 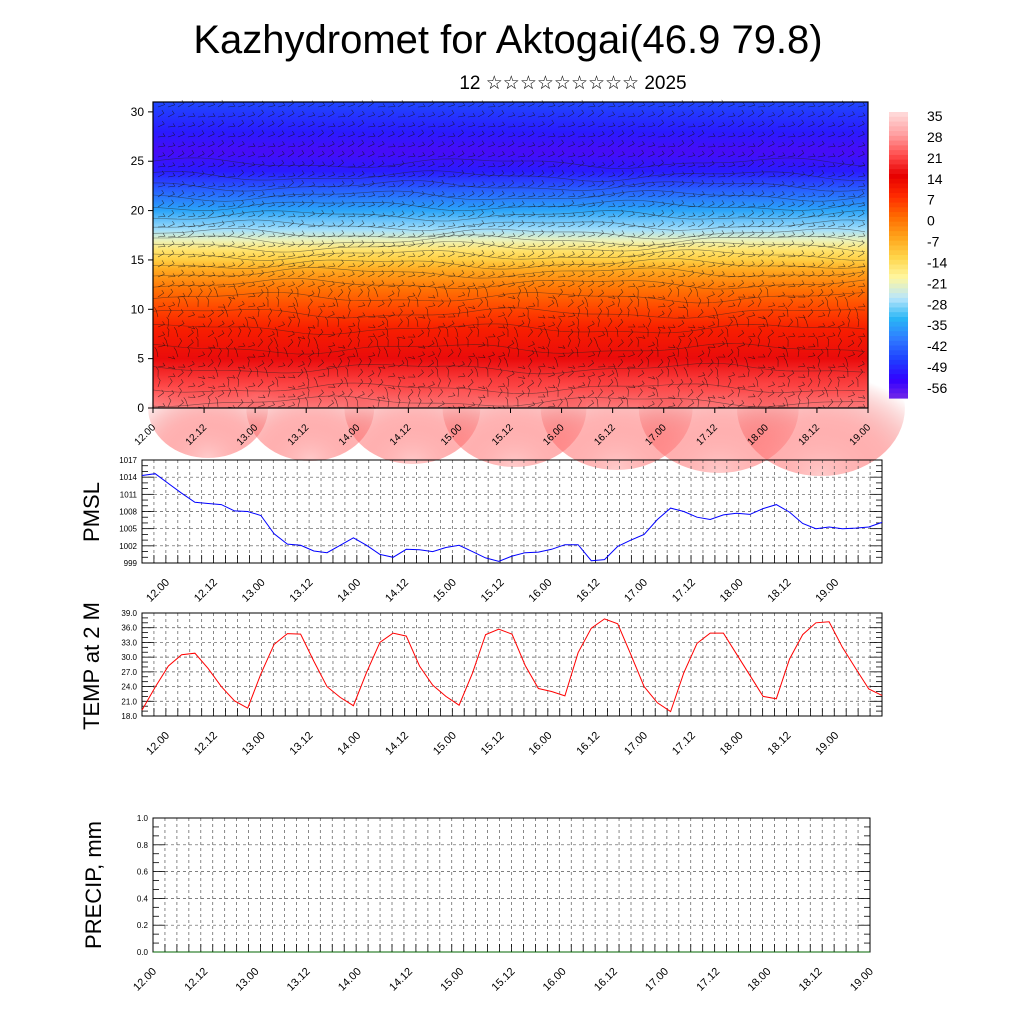 I want to click on page-subtitle: 12 ☆☆☆☆☆☆☆☆☆ 2025, so click(x=573, y=83).